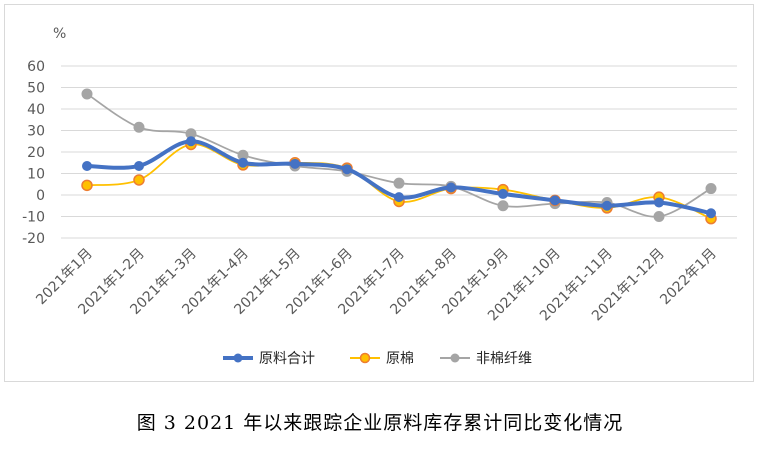  Describe the element at coordinates (59, 34) in the screenshot. I see `y-unit-label: %` at that location.